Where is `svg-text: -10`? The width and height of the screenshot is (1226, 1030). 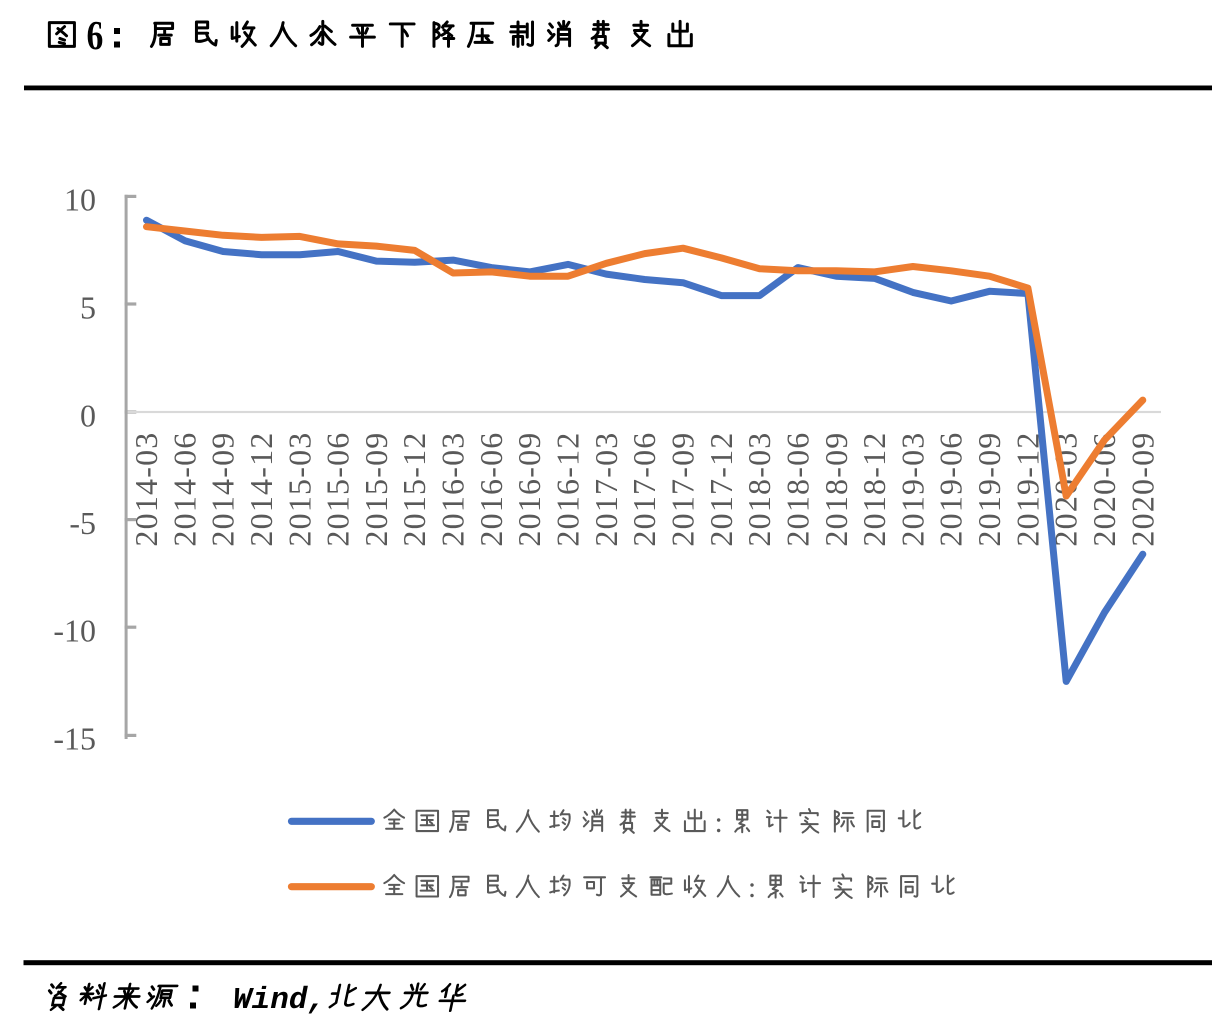
svg-text: -10 is located at coordinates (74, 631).